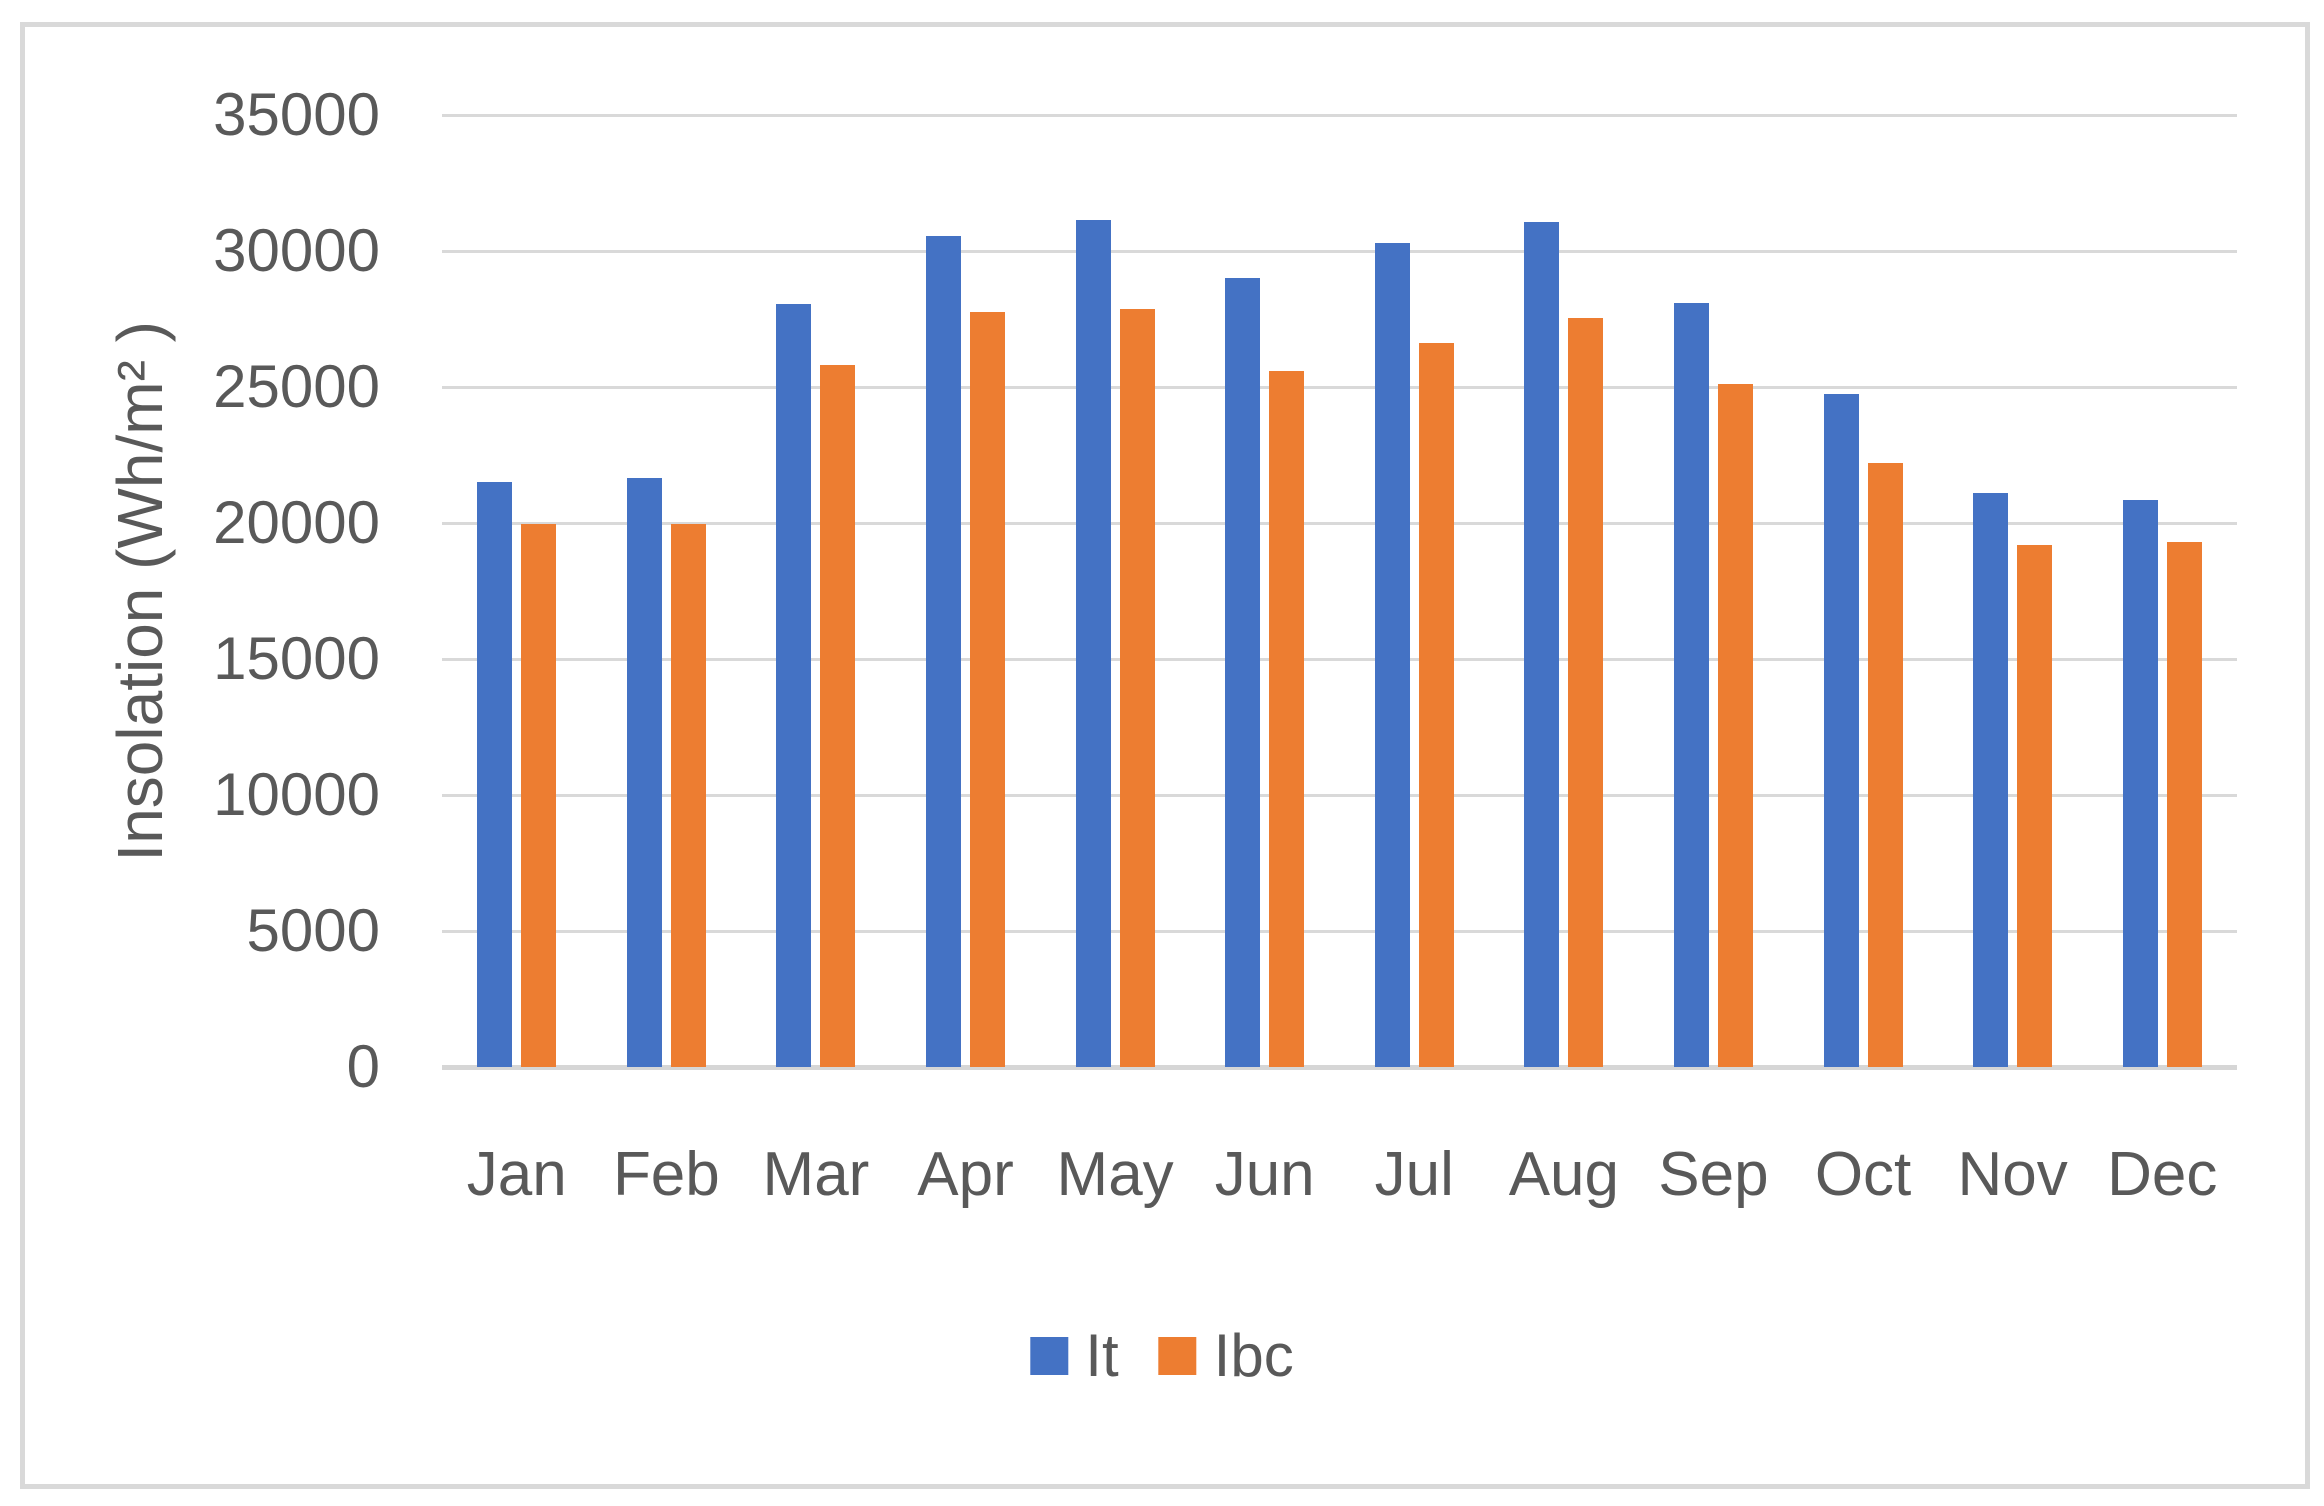 Image resolution: width=2324 pixels, height=1506 pixels. What do you see at coordinates (495, 774) in the screenshot?
I see `bar-it-jan` at bounding box center [495, 774].